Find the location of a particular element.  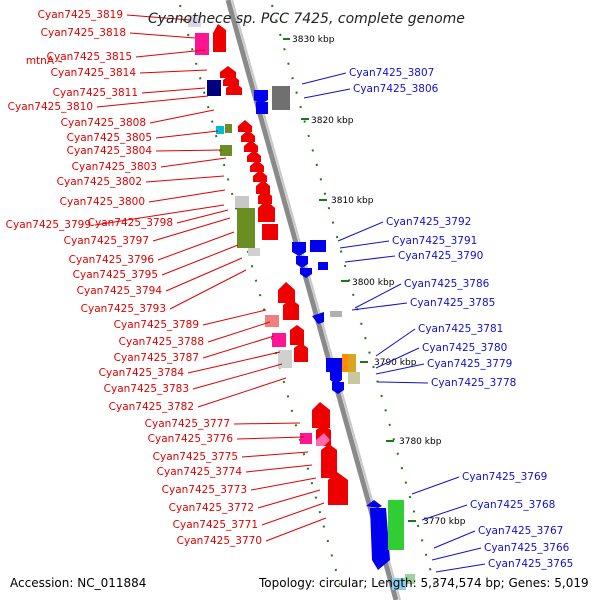

gene-label-left: Cyan7425_3788 is located at coordinates (161, 342).